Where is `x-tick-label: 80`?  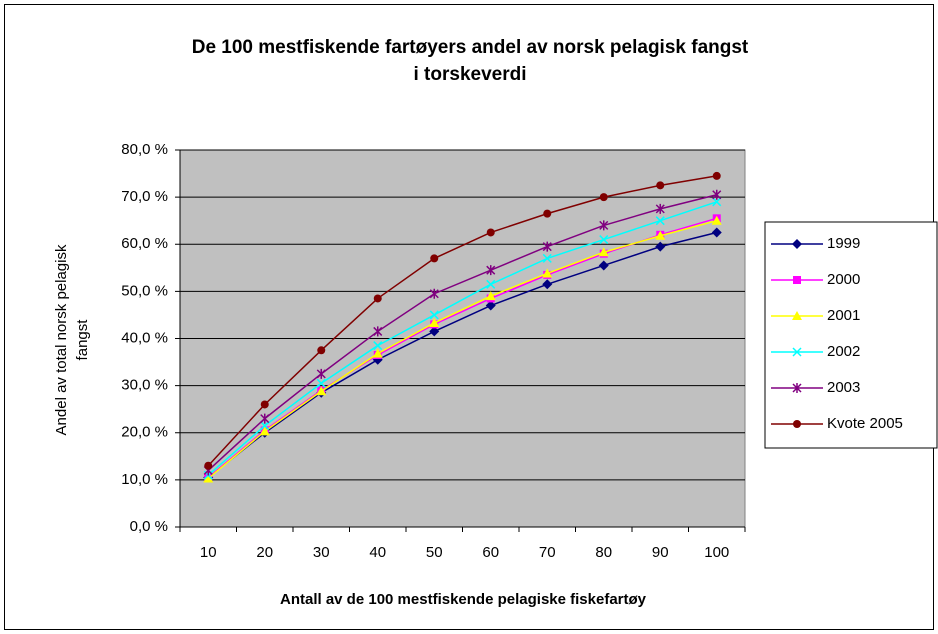 x-tick-label: 80 is located at coordinates (603, 552).